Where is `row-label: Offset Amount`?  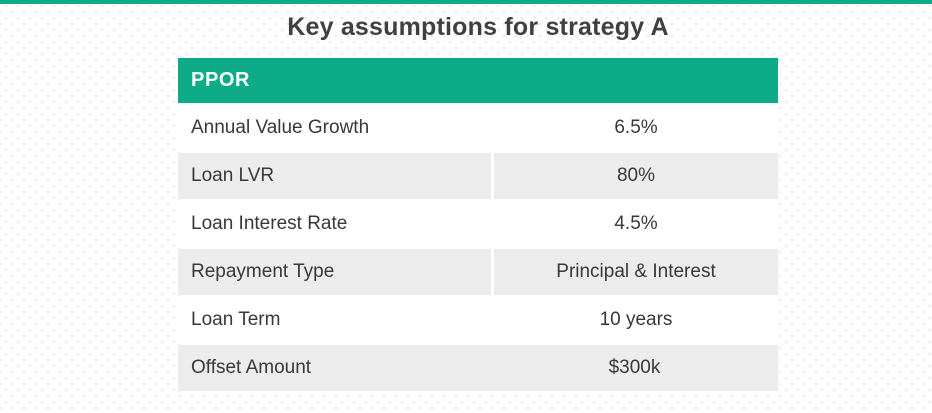 row-label: Offset Amount is located at coordinates (334, 368).